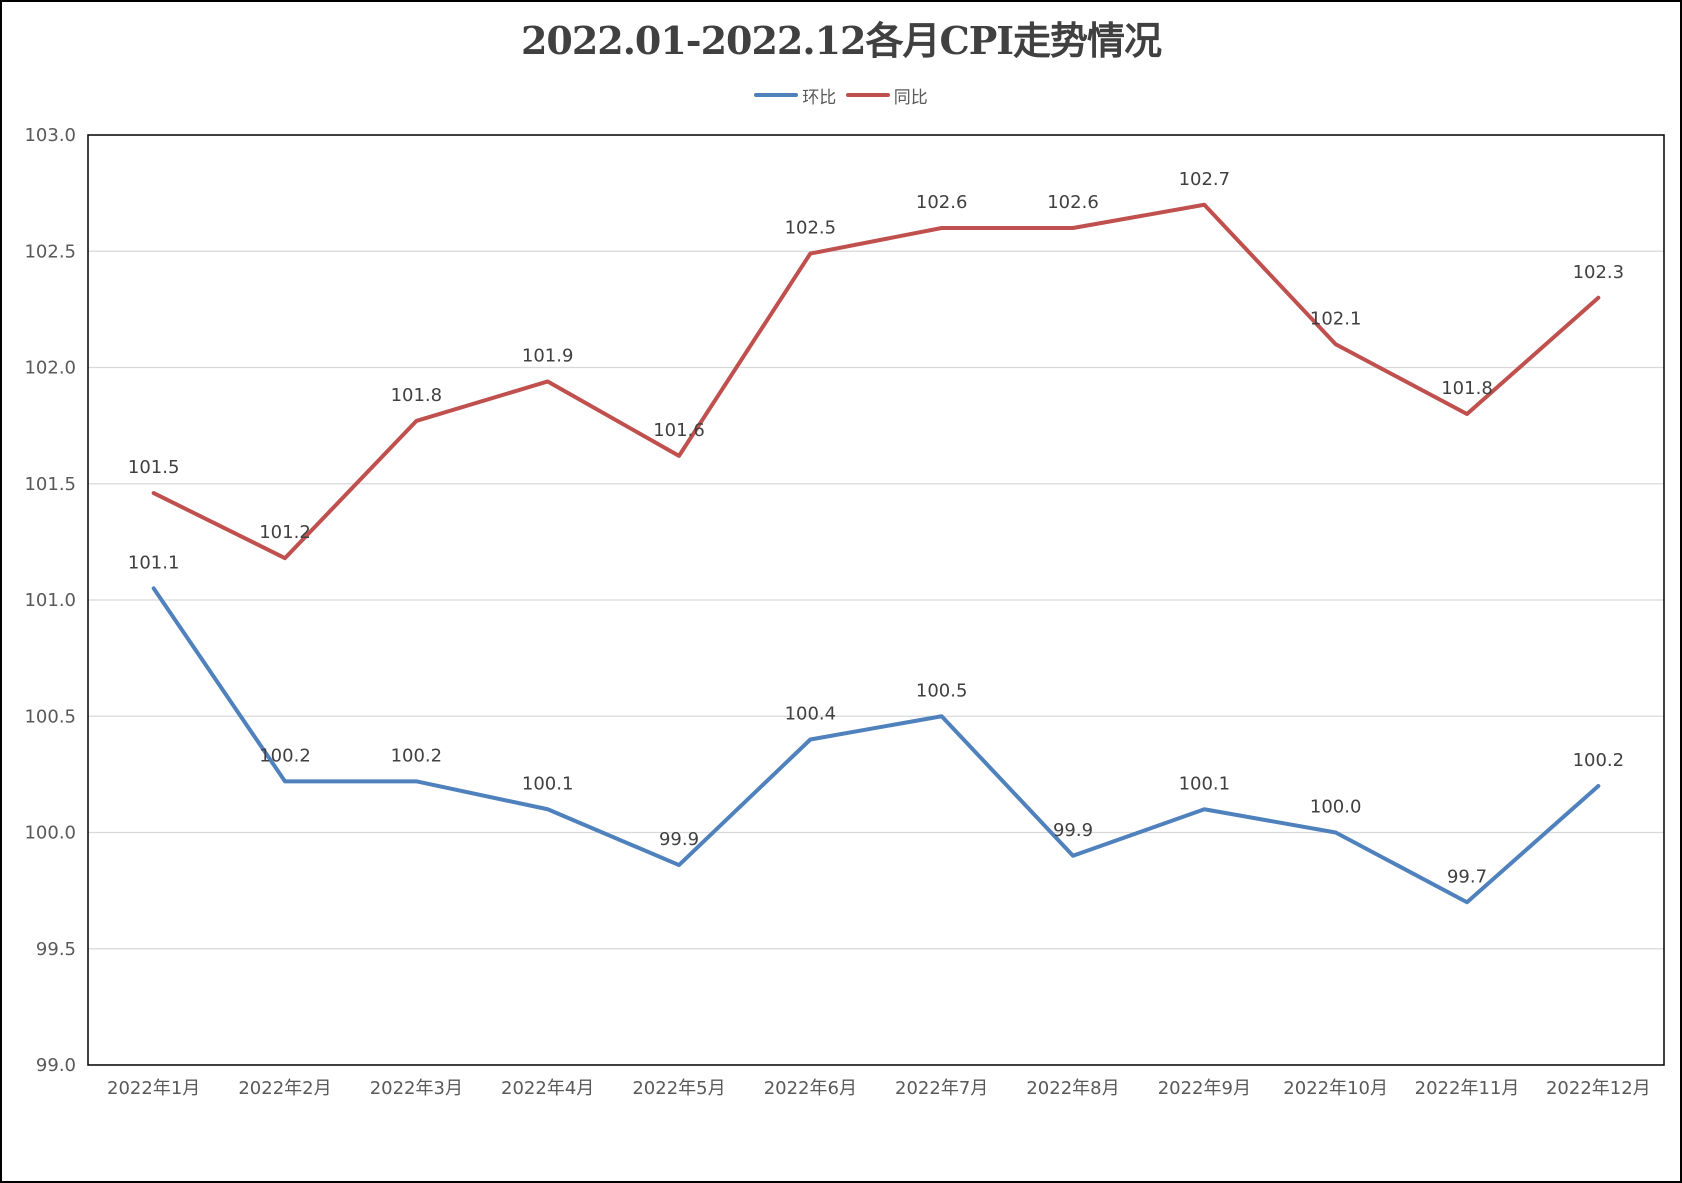  I want to click on x-tick-label: 2022年7月, so click(941, 1088).